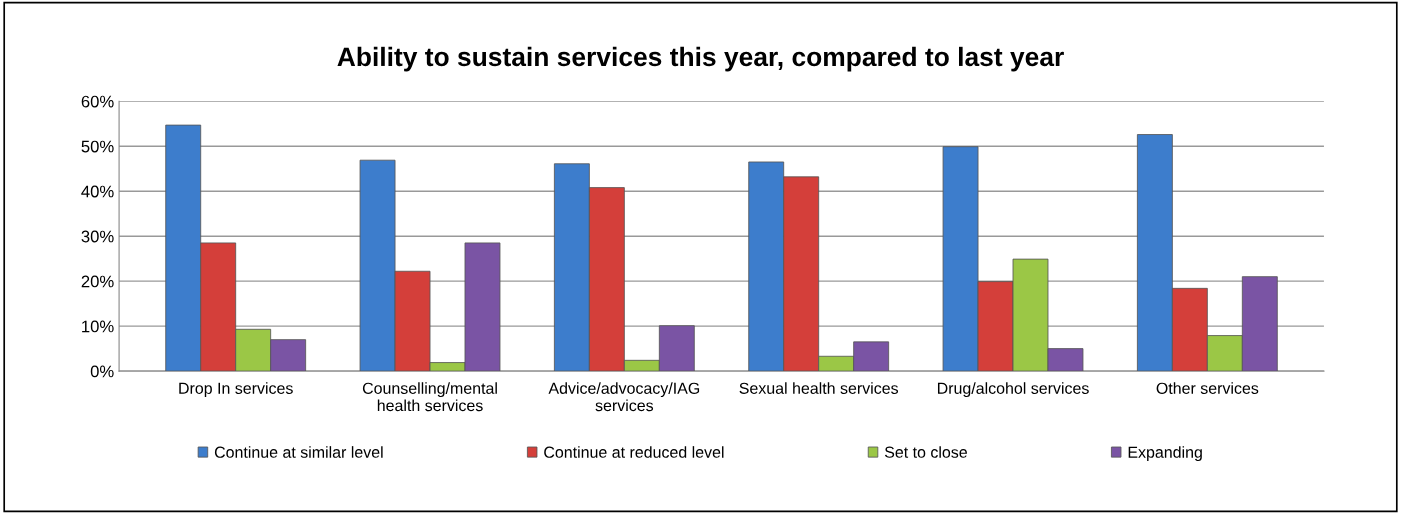  Describe the element at coordinates (97, 146) in the screenshot. I see `y-tick-label: 50%` at that location.